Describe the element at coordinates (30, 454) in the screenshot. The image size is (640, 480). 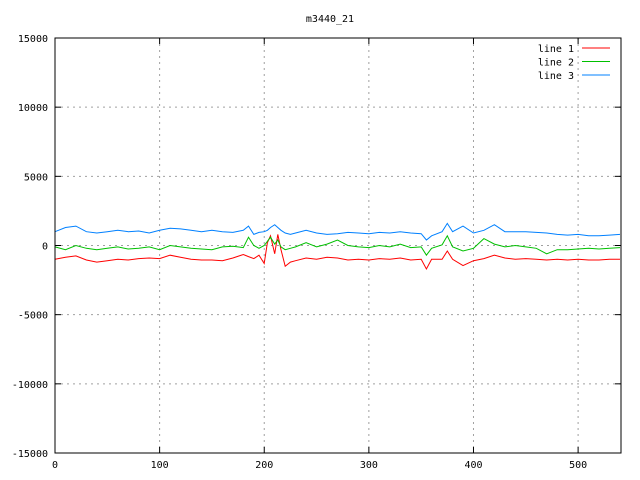
I see `y-tick-label: -15000` at that location.